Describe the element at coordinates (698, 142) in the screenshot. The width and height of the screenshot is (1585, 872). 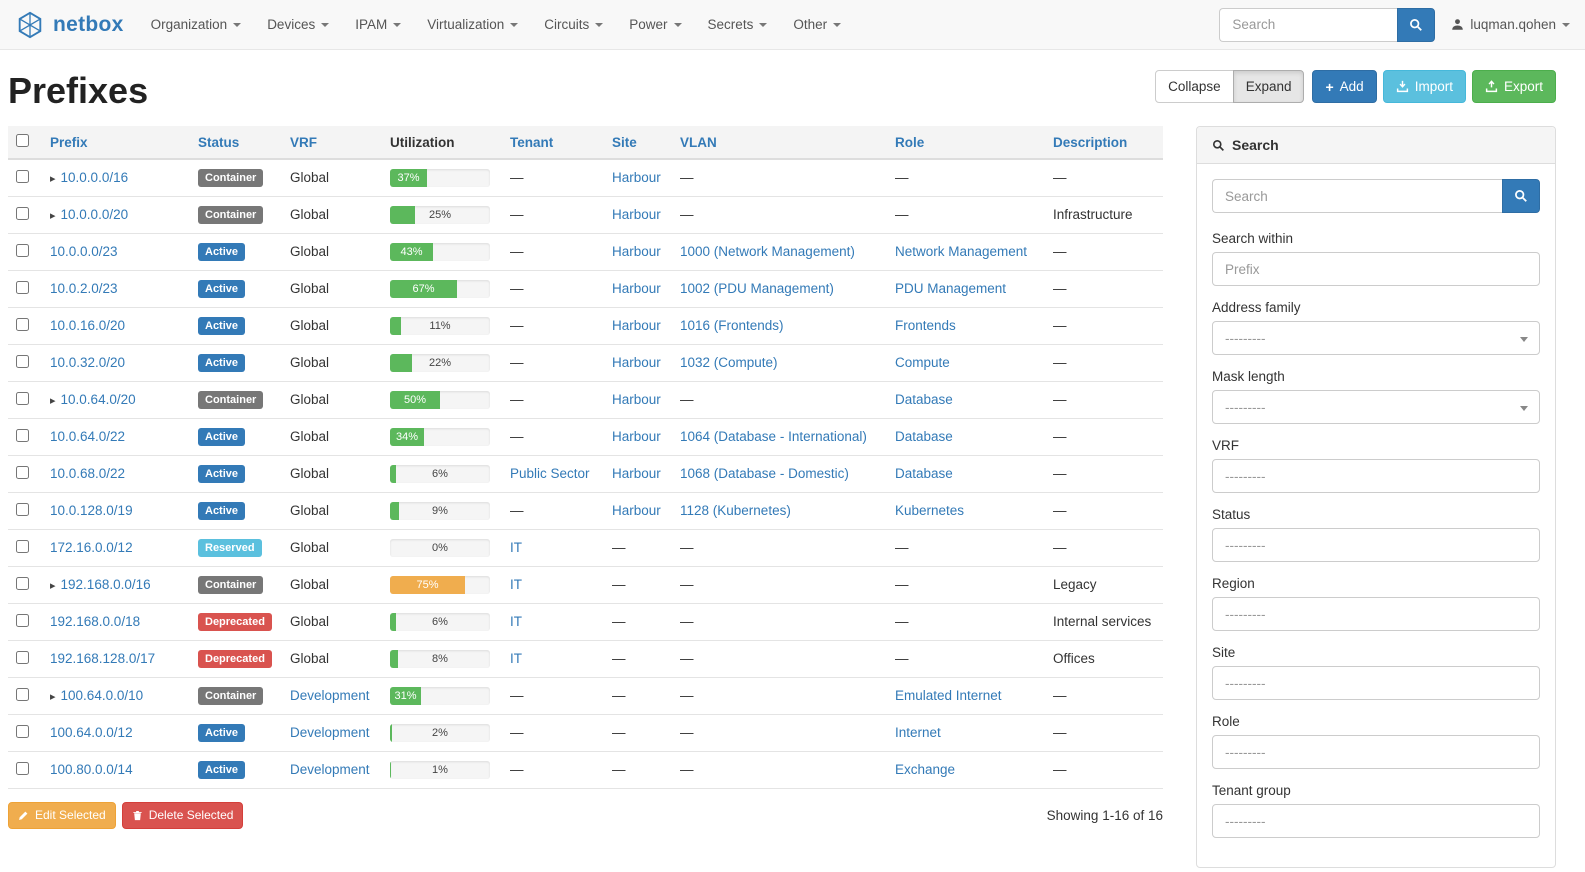
I see `column-sort-link: VLAN` at that location.